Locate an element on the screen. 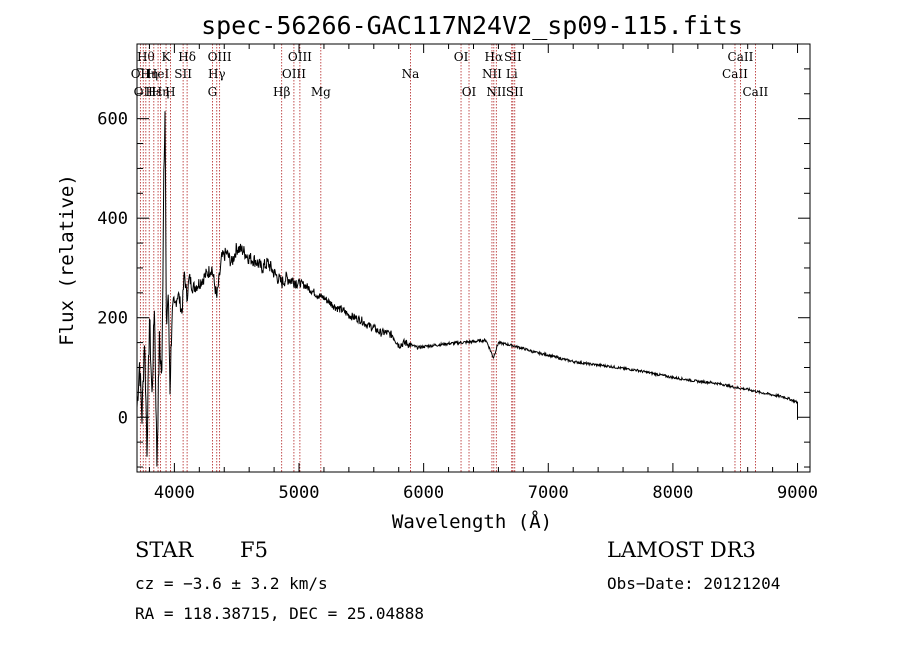  line-label: HeI is located at coordinates (158, 74).